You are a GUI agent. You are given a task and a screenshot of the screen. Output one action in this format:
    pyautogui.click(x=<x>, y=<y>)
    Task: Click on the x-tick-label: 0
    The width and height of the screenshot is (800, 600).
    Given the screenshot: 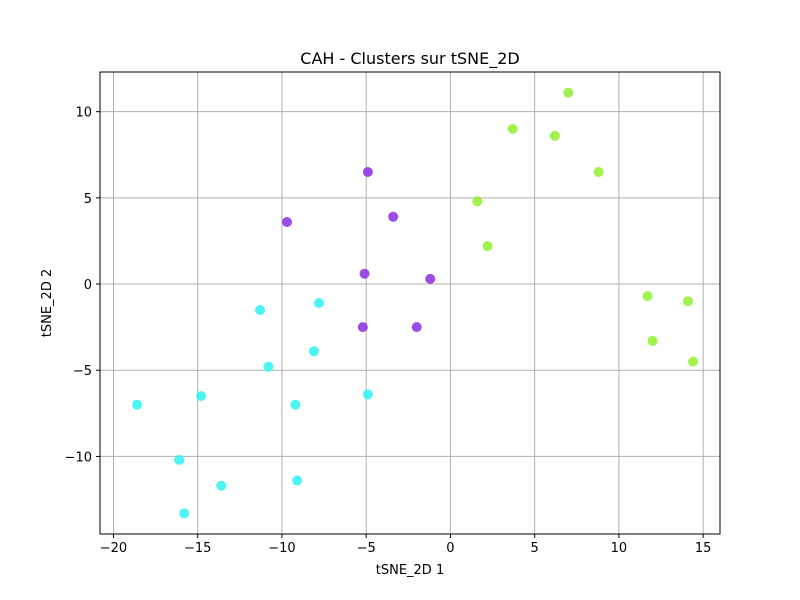 What is the action you would take?
    pyautogui.click(x=450, y=548)
    